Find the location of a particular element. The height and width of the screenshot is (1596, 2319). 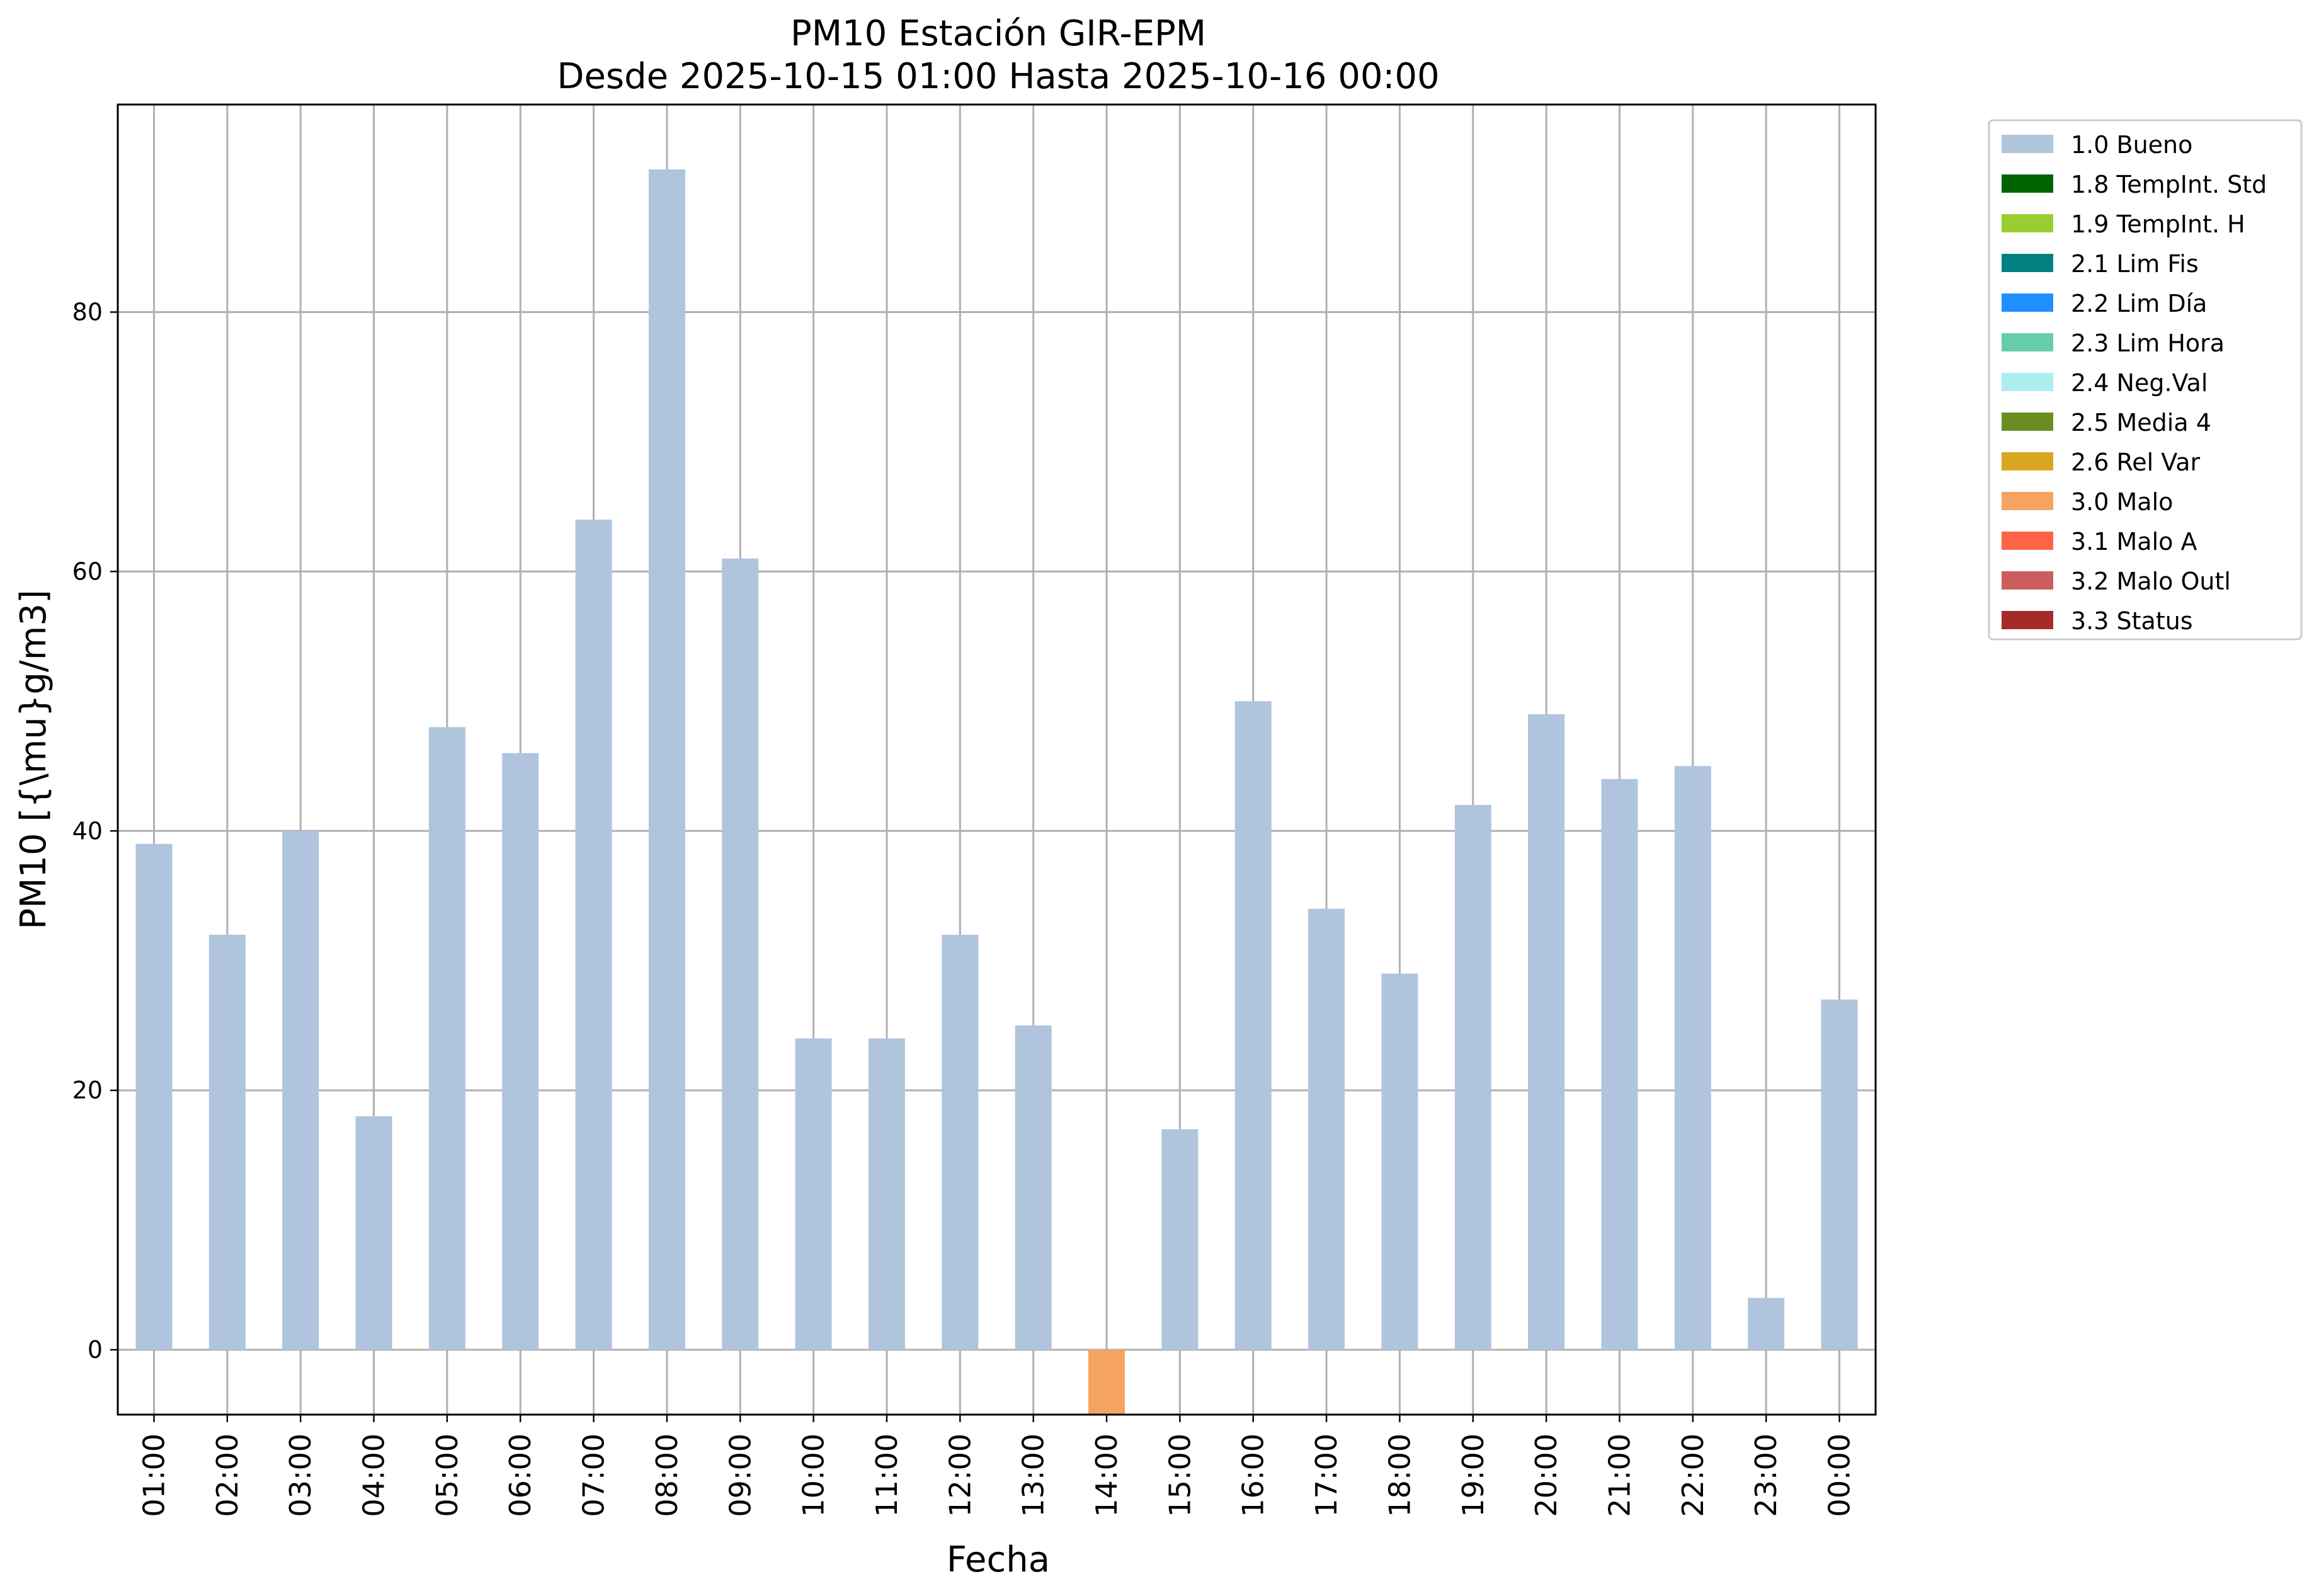

x-tick-label: 22:00 is located at coordinates (1693, 1475).